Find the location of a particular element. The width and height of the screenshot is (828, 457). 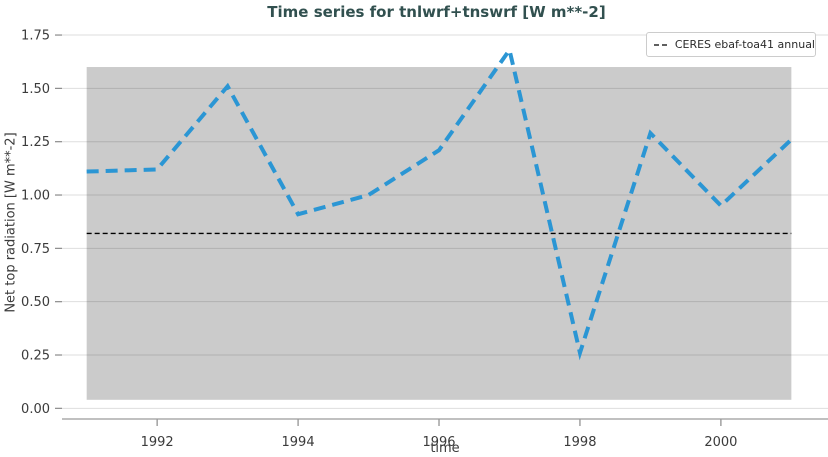

y-tick-label: 1.75 is located at coordinates (35, 36).